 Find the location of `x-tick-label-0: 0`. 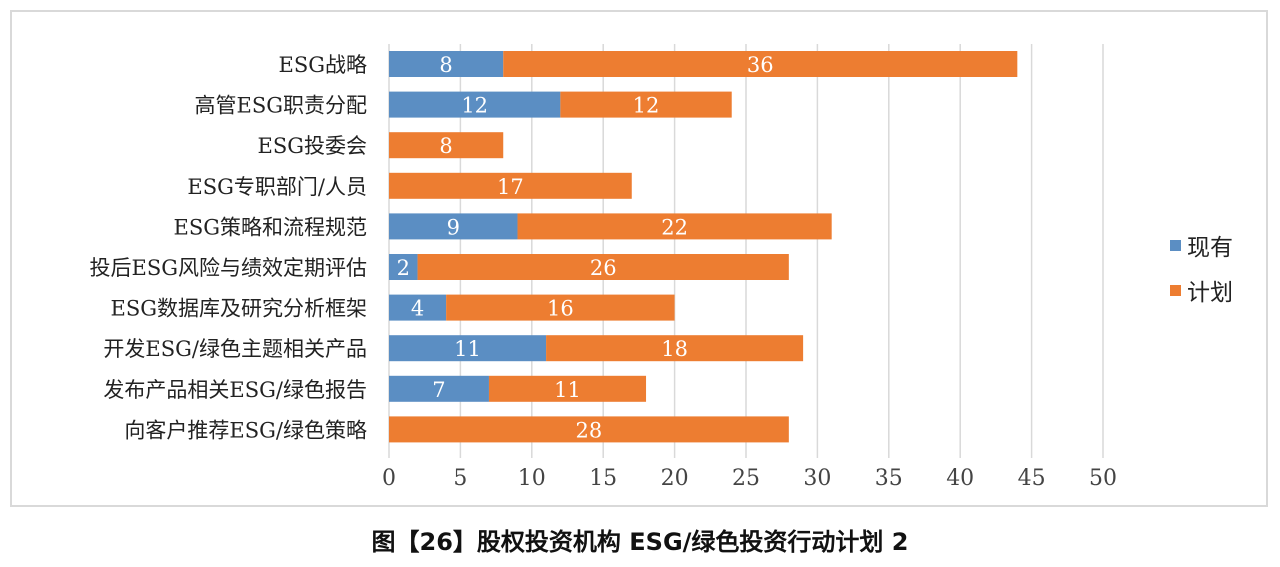

x-tick-label-0: 0 is located at coordinates (389, 478).